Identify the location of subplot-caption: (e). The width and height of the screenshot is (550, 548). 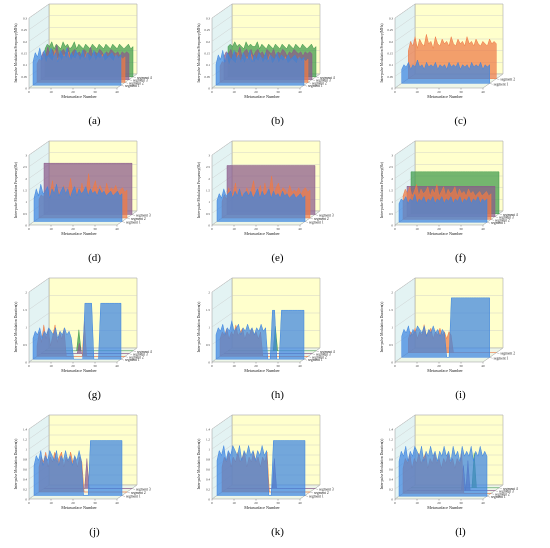
(277, 258).